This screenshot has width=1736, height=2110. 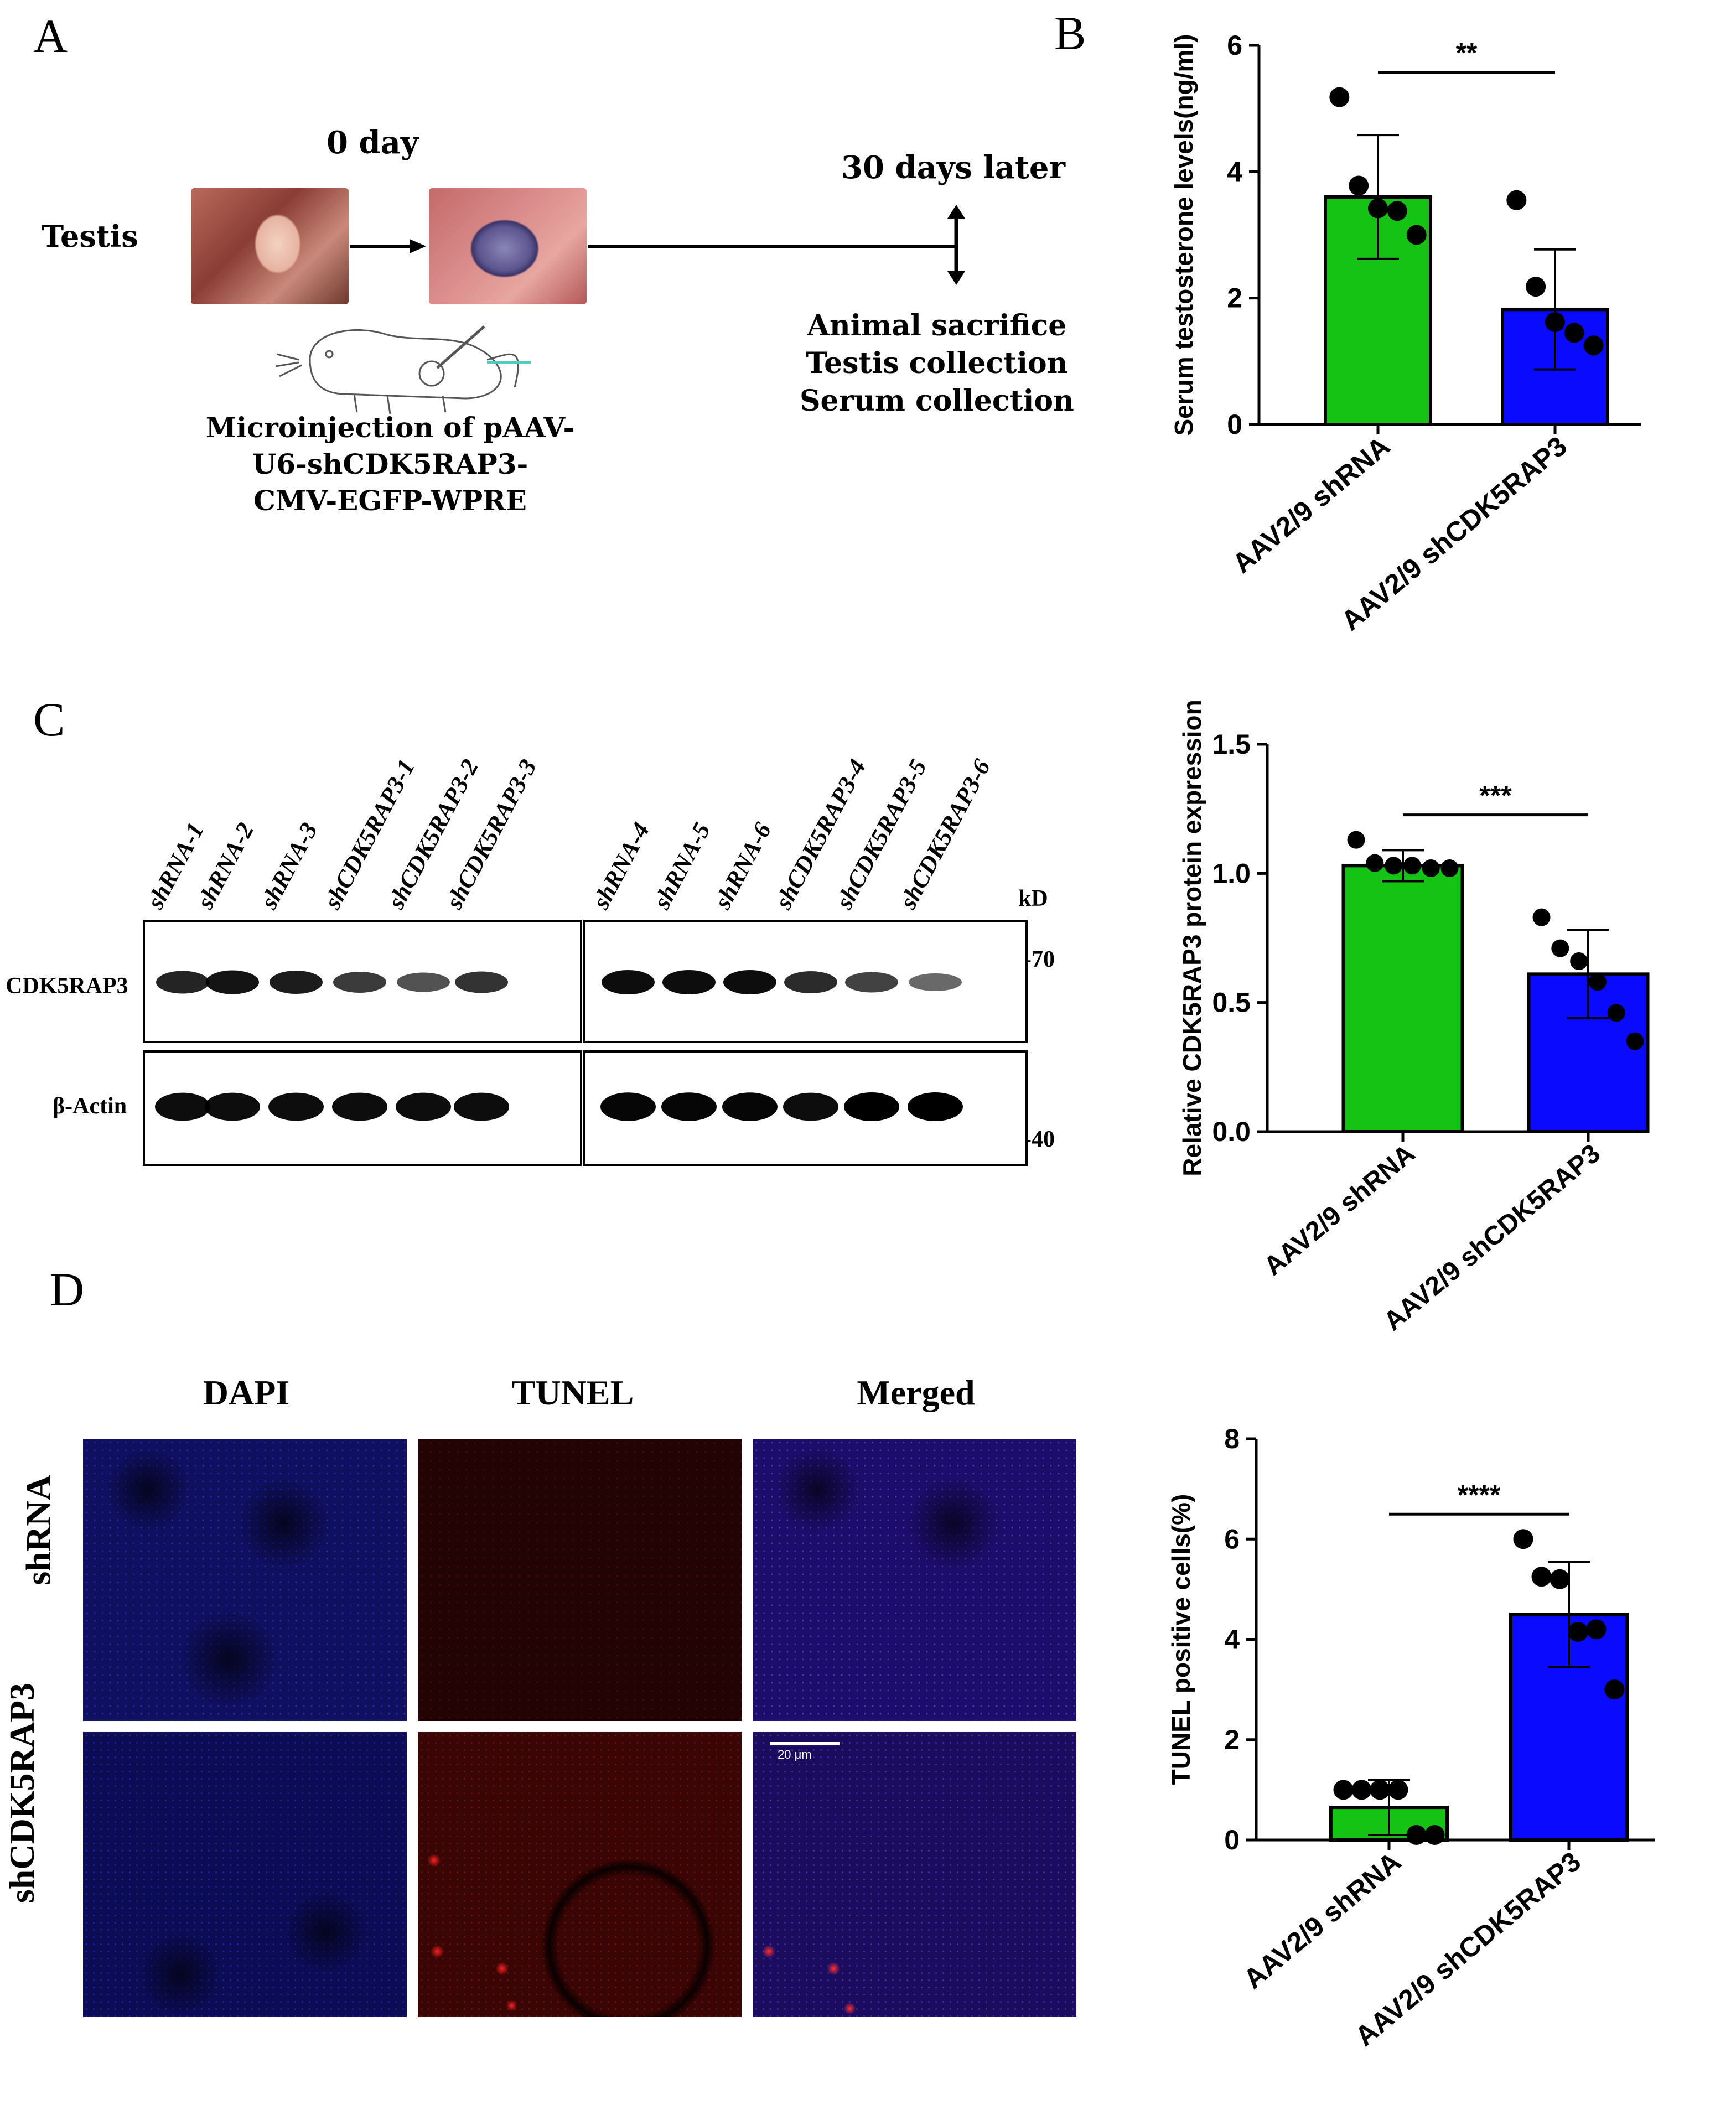 What do you see at coordinates (1070, 33) in the screenshot?
I see `panel-label-b: B` at bounding box center [1070, 33].